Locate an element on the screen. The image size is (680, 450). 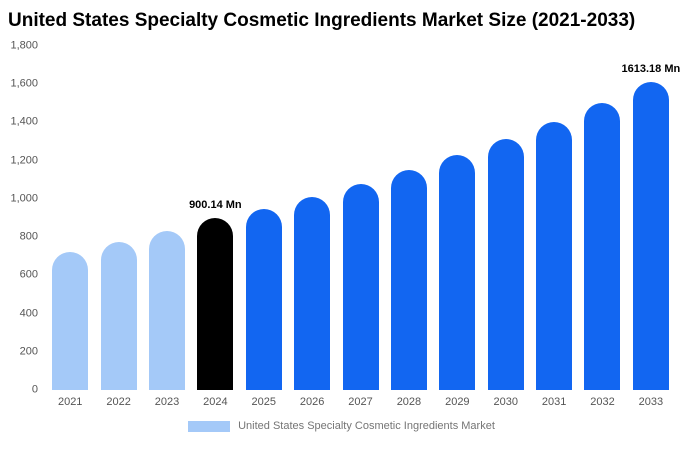
bar-2025 is located at coordinates (263, 299).